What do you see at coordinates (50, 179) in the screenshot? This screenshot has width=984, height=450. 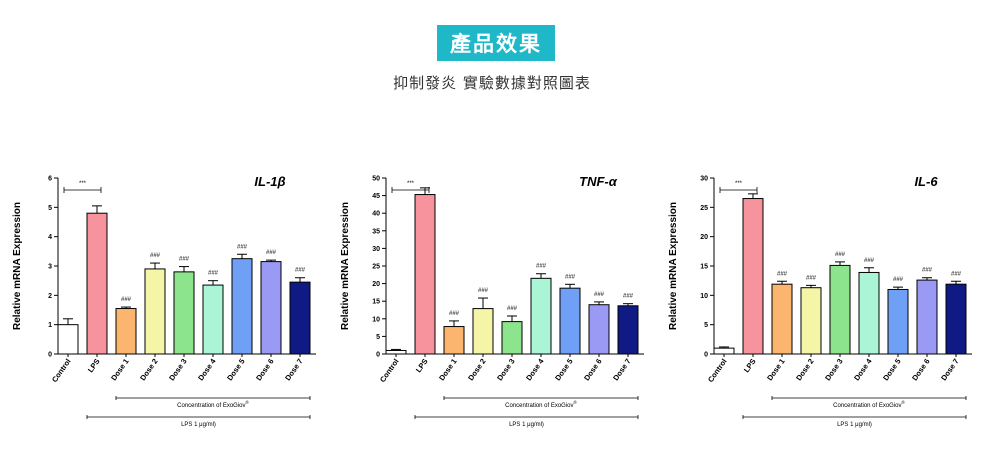 I see `y-tick-label: 6` at bounding box center [50, 179].